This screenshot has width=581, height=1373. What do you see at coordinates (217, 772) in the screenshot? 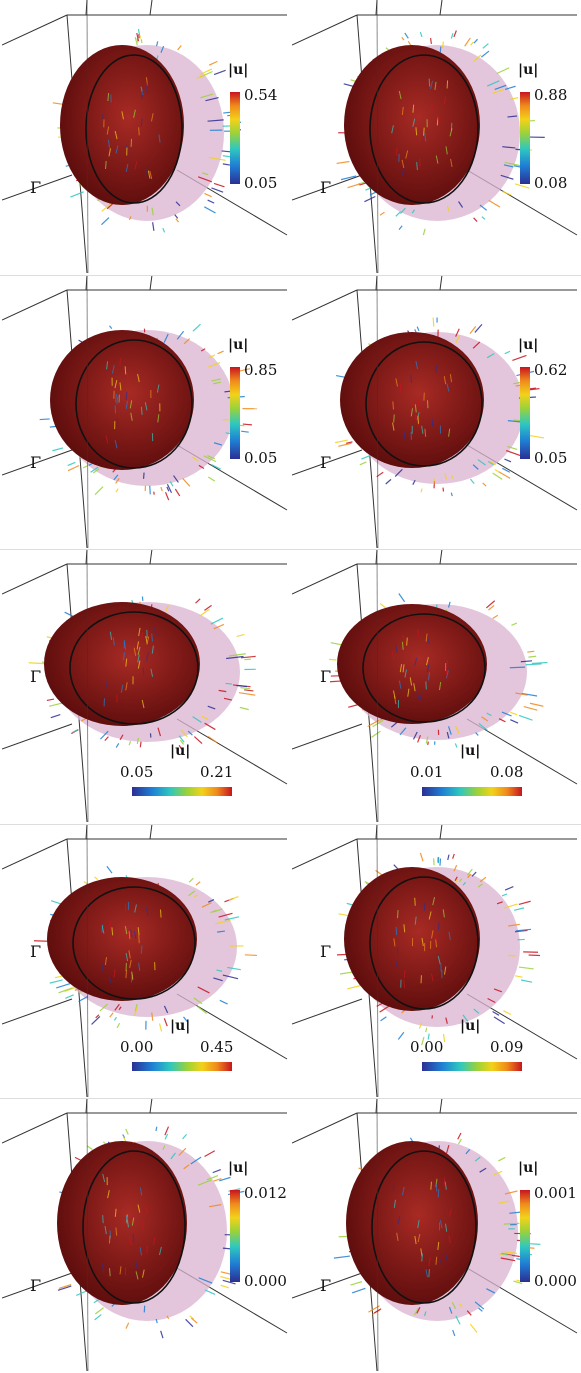
I see `colorbar-max-label: 0.21` at bounding box center [217, 772].